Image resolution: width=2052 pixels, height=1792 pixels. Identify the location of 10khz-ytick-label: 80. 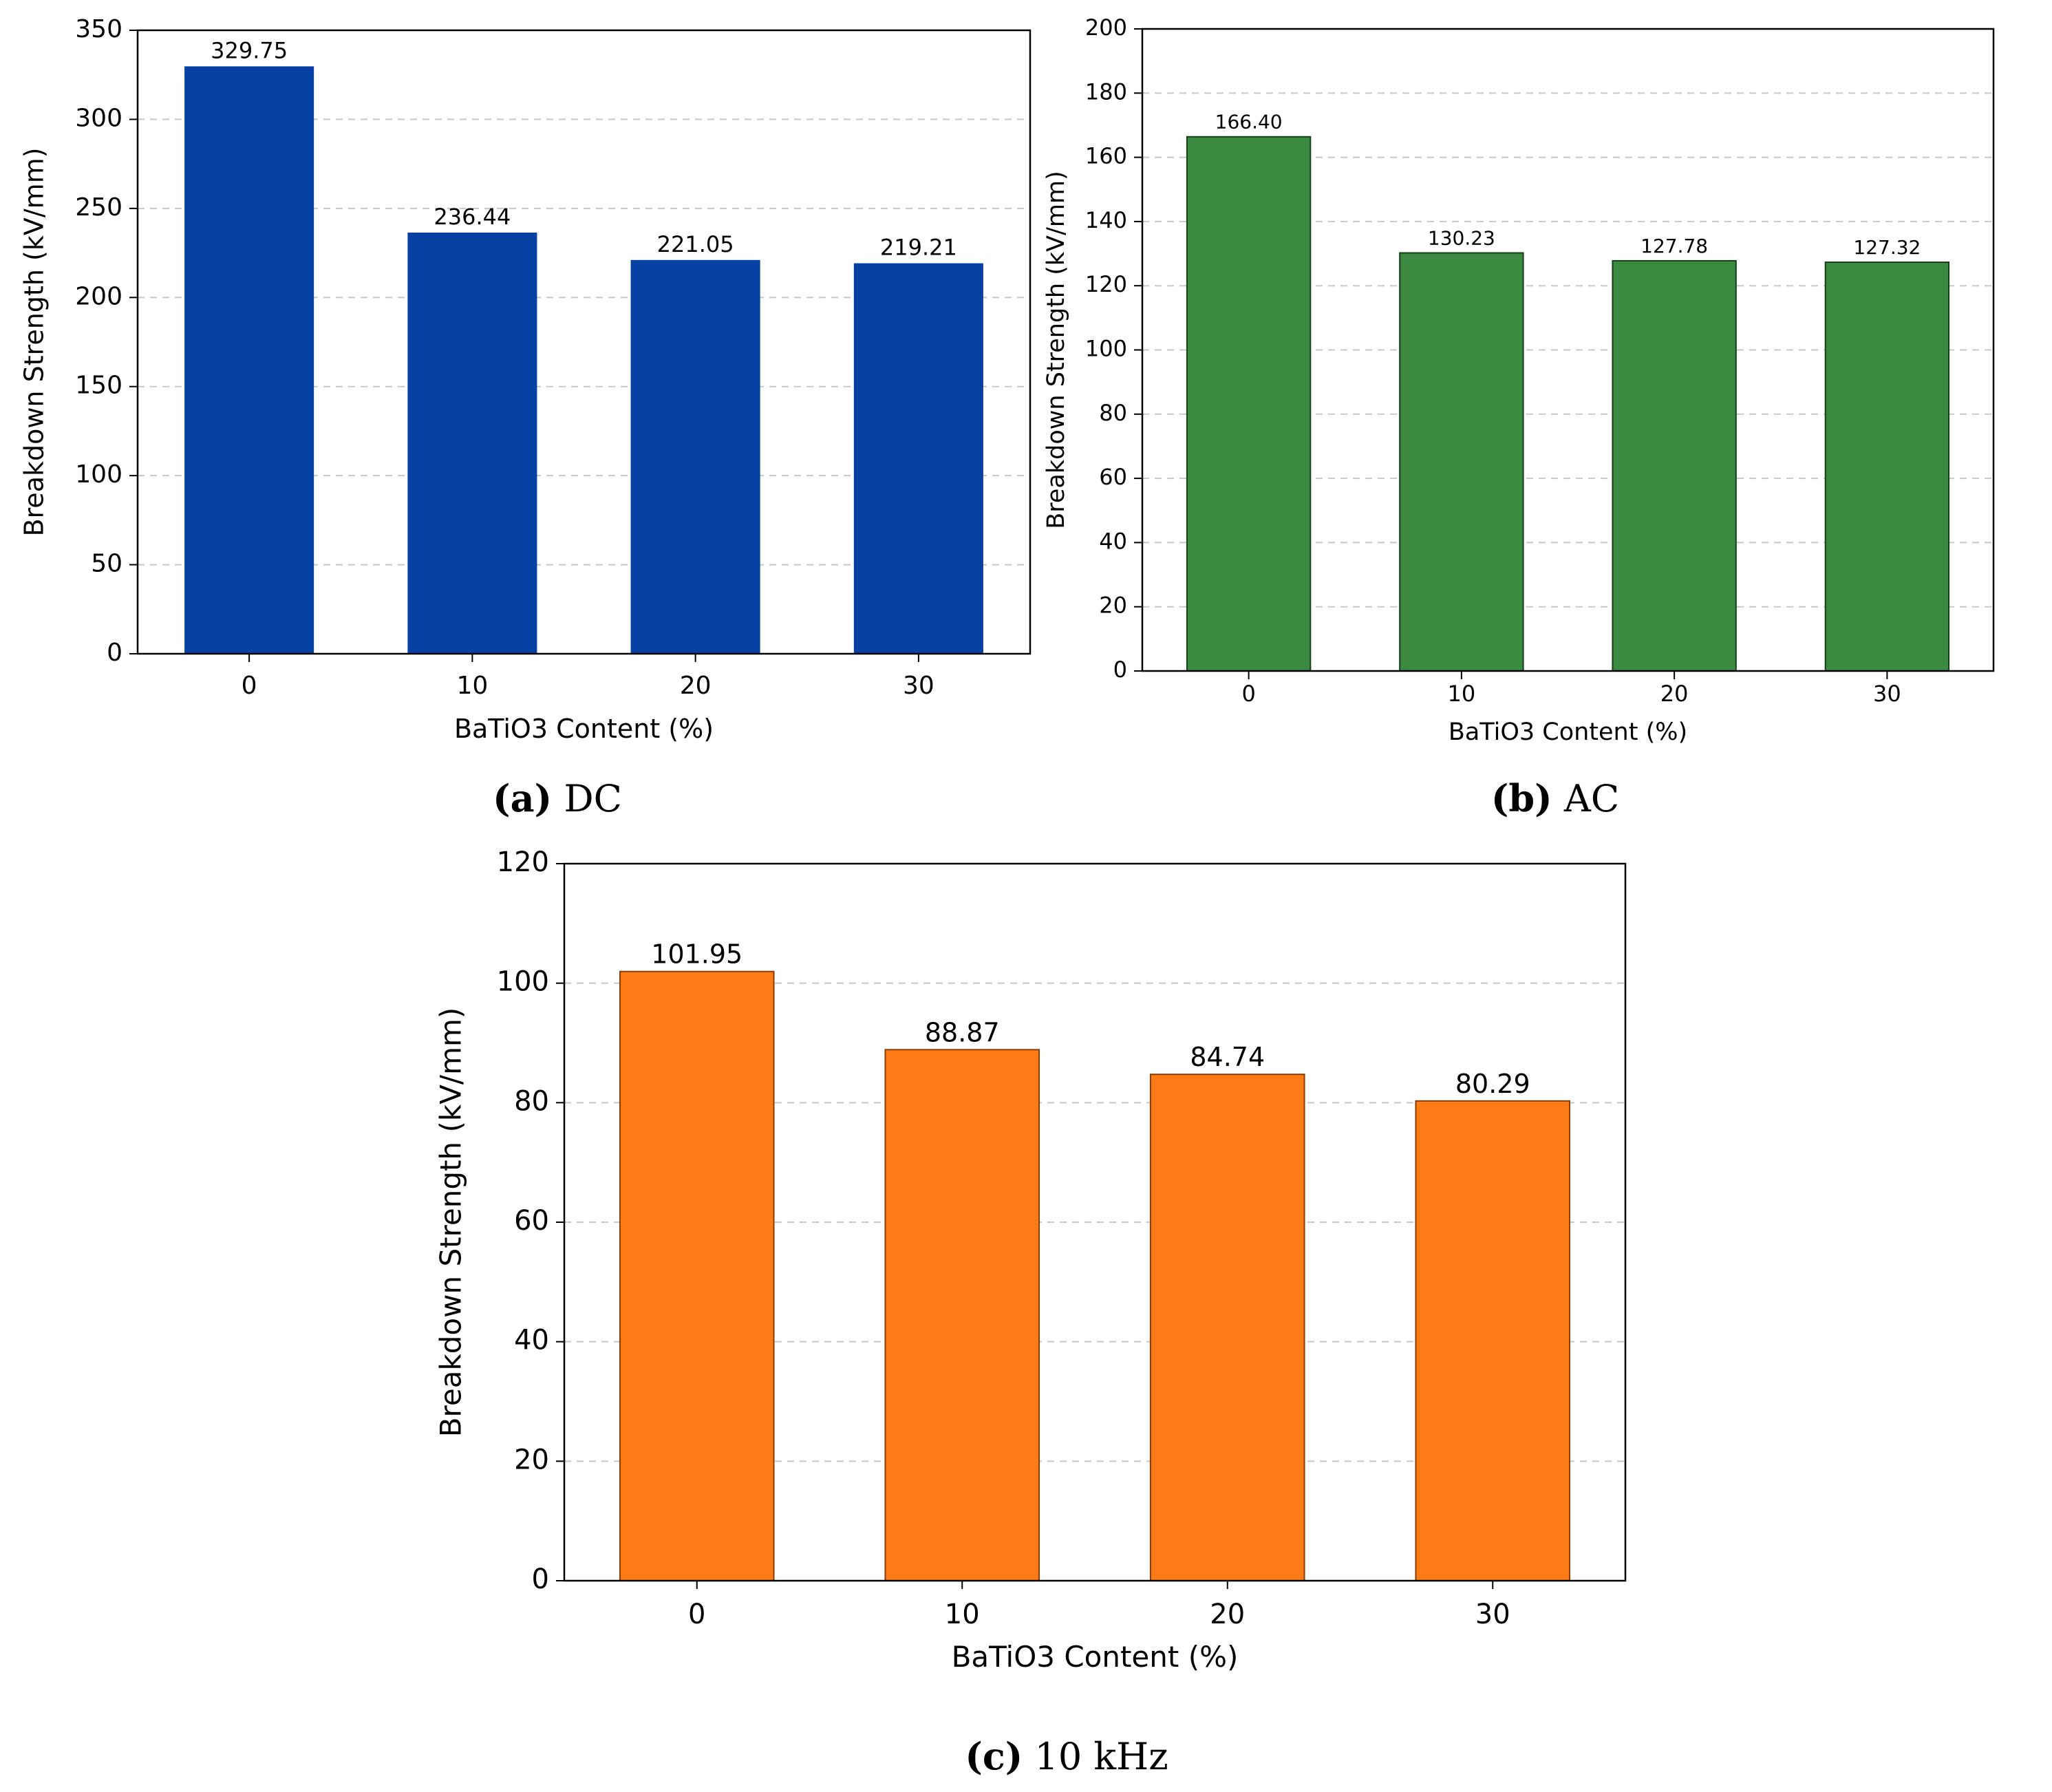
(531, 1101).